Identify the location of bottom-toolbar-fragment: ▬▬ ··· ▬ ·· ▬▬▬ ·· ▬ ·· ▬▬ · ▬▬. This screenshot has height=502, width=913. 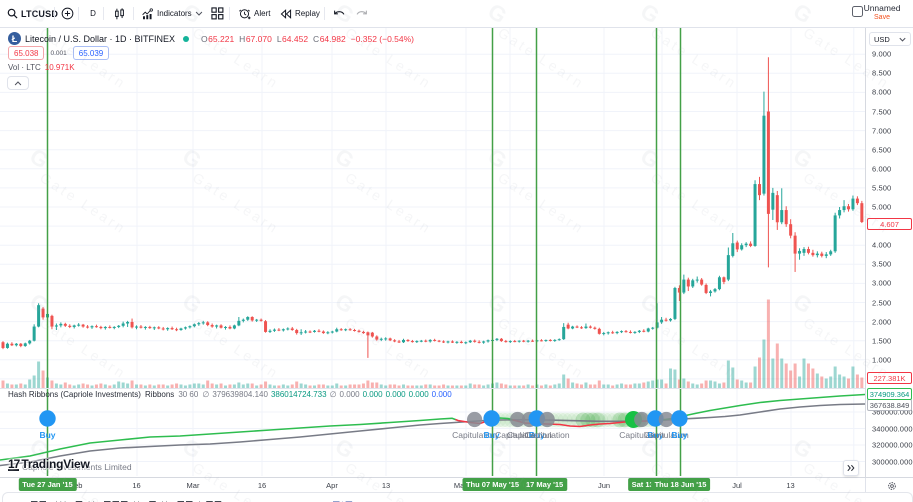
(127, 500).